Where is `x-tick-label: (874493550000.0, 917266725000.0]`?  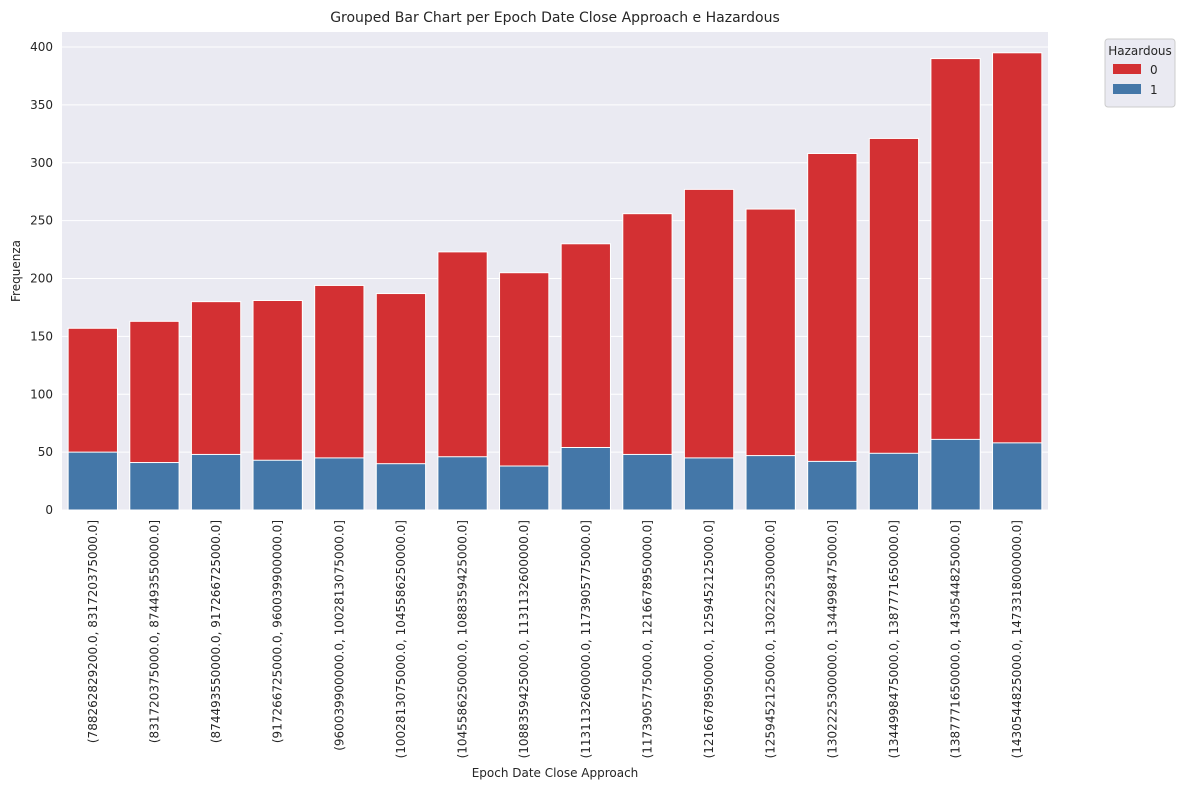
x-tick-label: (874493550000.0, 917266725000.0] is located at coordinates (216, 631).